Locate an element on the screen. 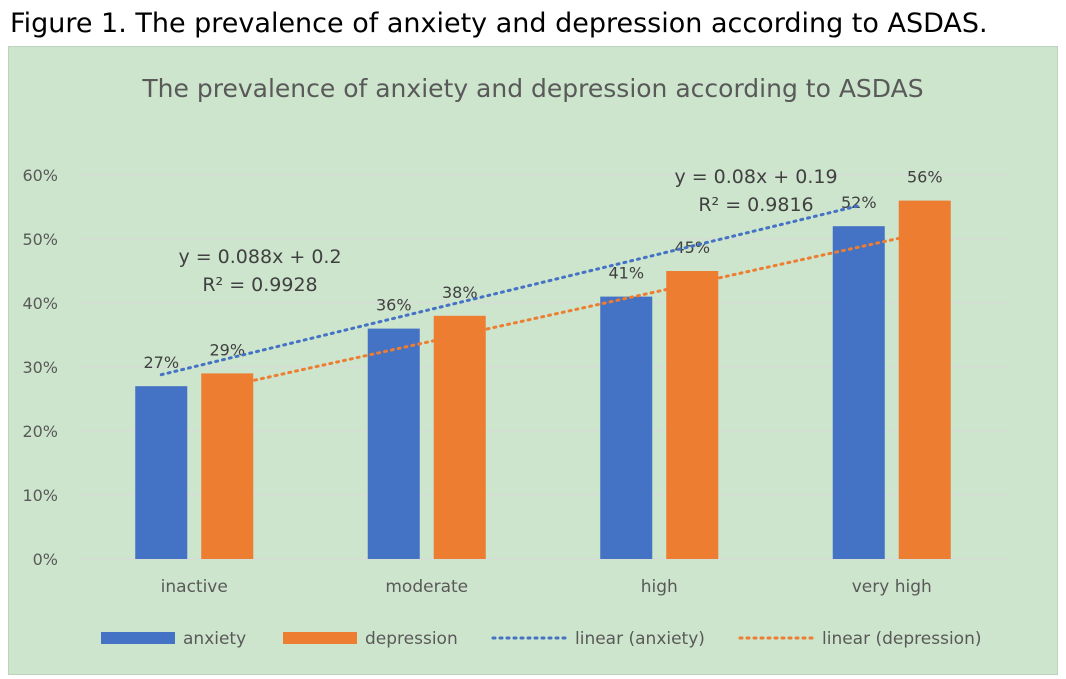 The height and width of the screenshot is (679, 1066). x-tick-label: very high is located at coordinates (892, 587).